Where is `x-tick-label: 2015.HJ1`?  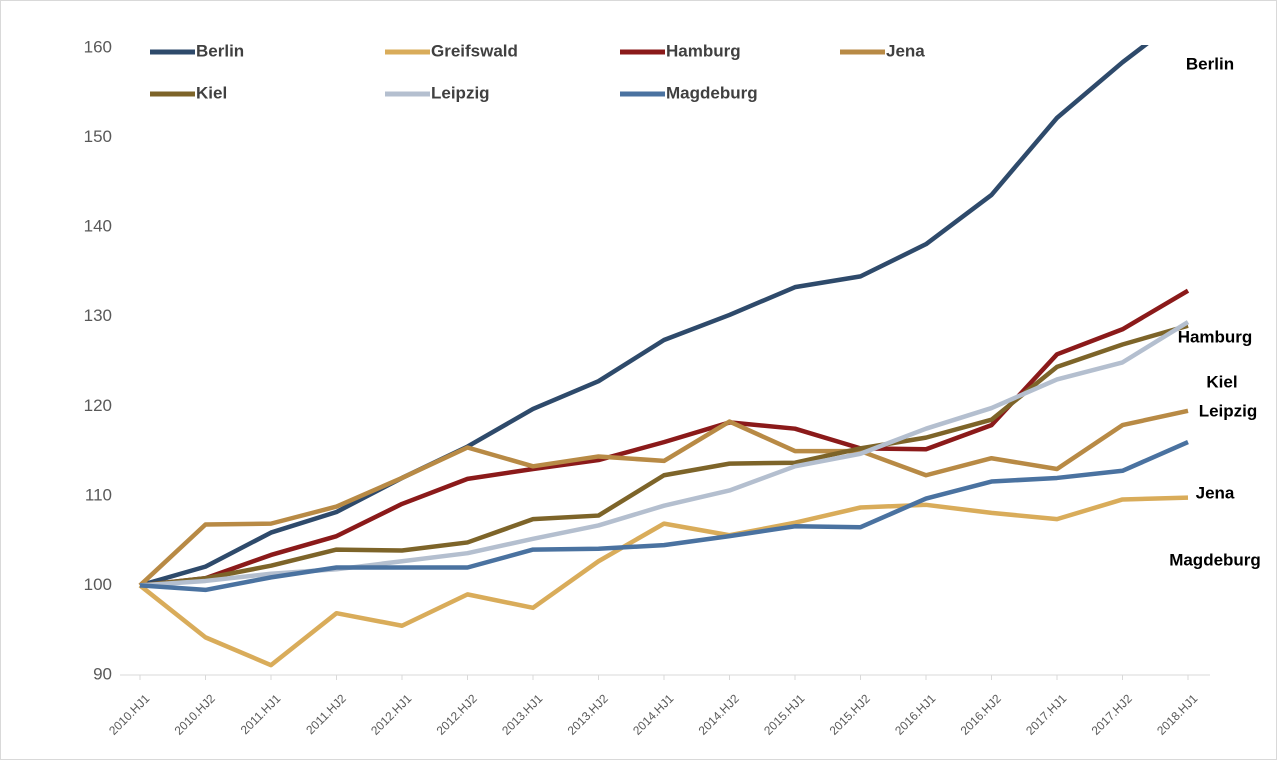 x-tick-label: 2015.HJ1 is located at coordinates (784, 714).